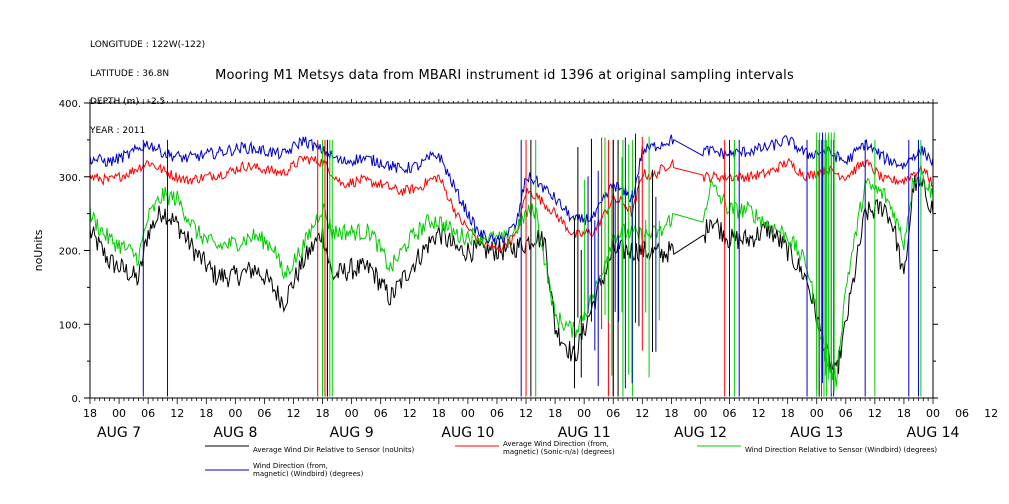 The height and width of the screenshot is (504, 1009). What do you see at coordinates (130, 73) in the screenshot?
I see `latitude-label: LATITUDE : 36.8N` at bounding box center [130, 73].